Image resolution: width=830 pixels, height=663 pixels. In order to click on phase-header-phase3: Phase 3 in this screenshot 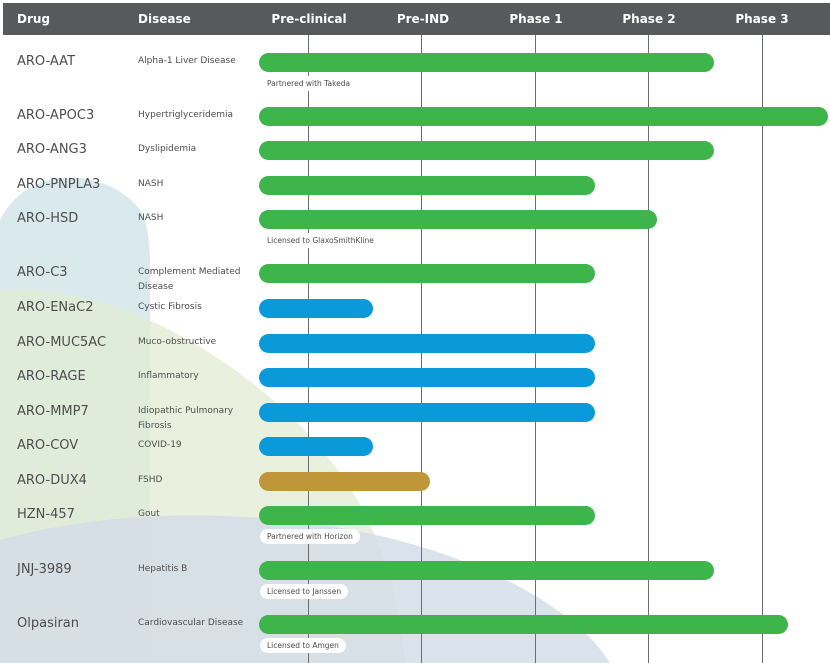, I will do `click(762, 19)`.